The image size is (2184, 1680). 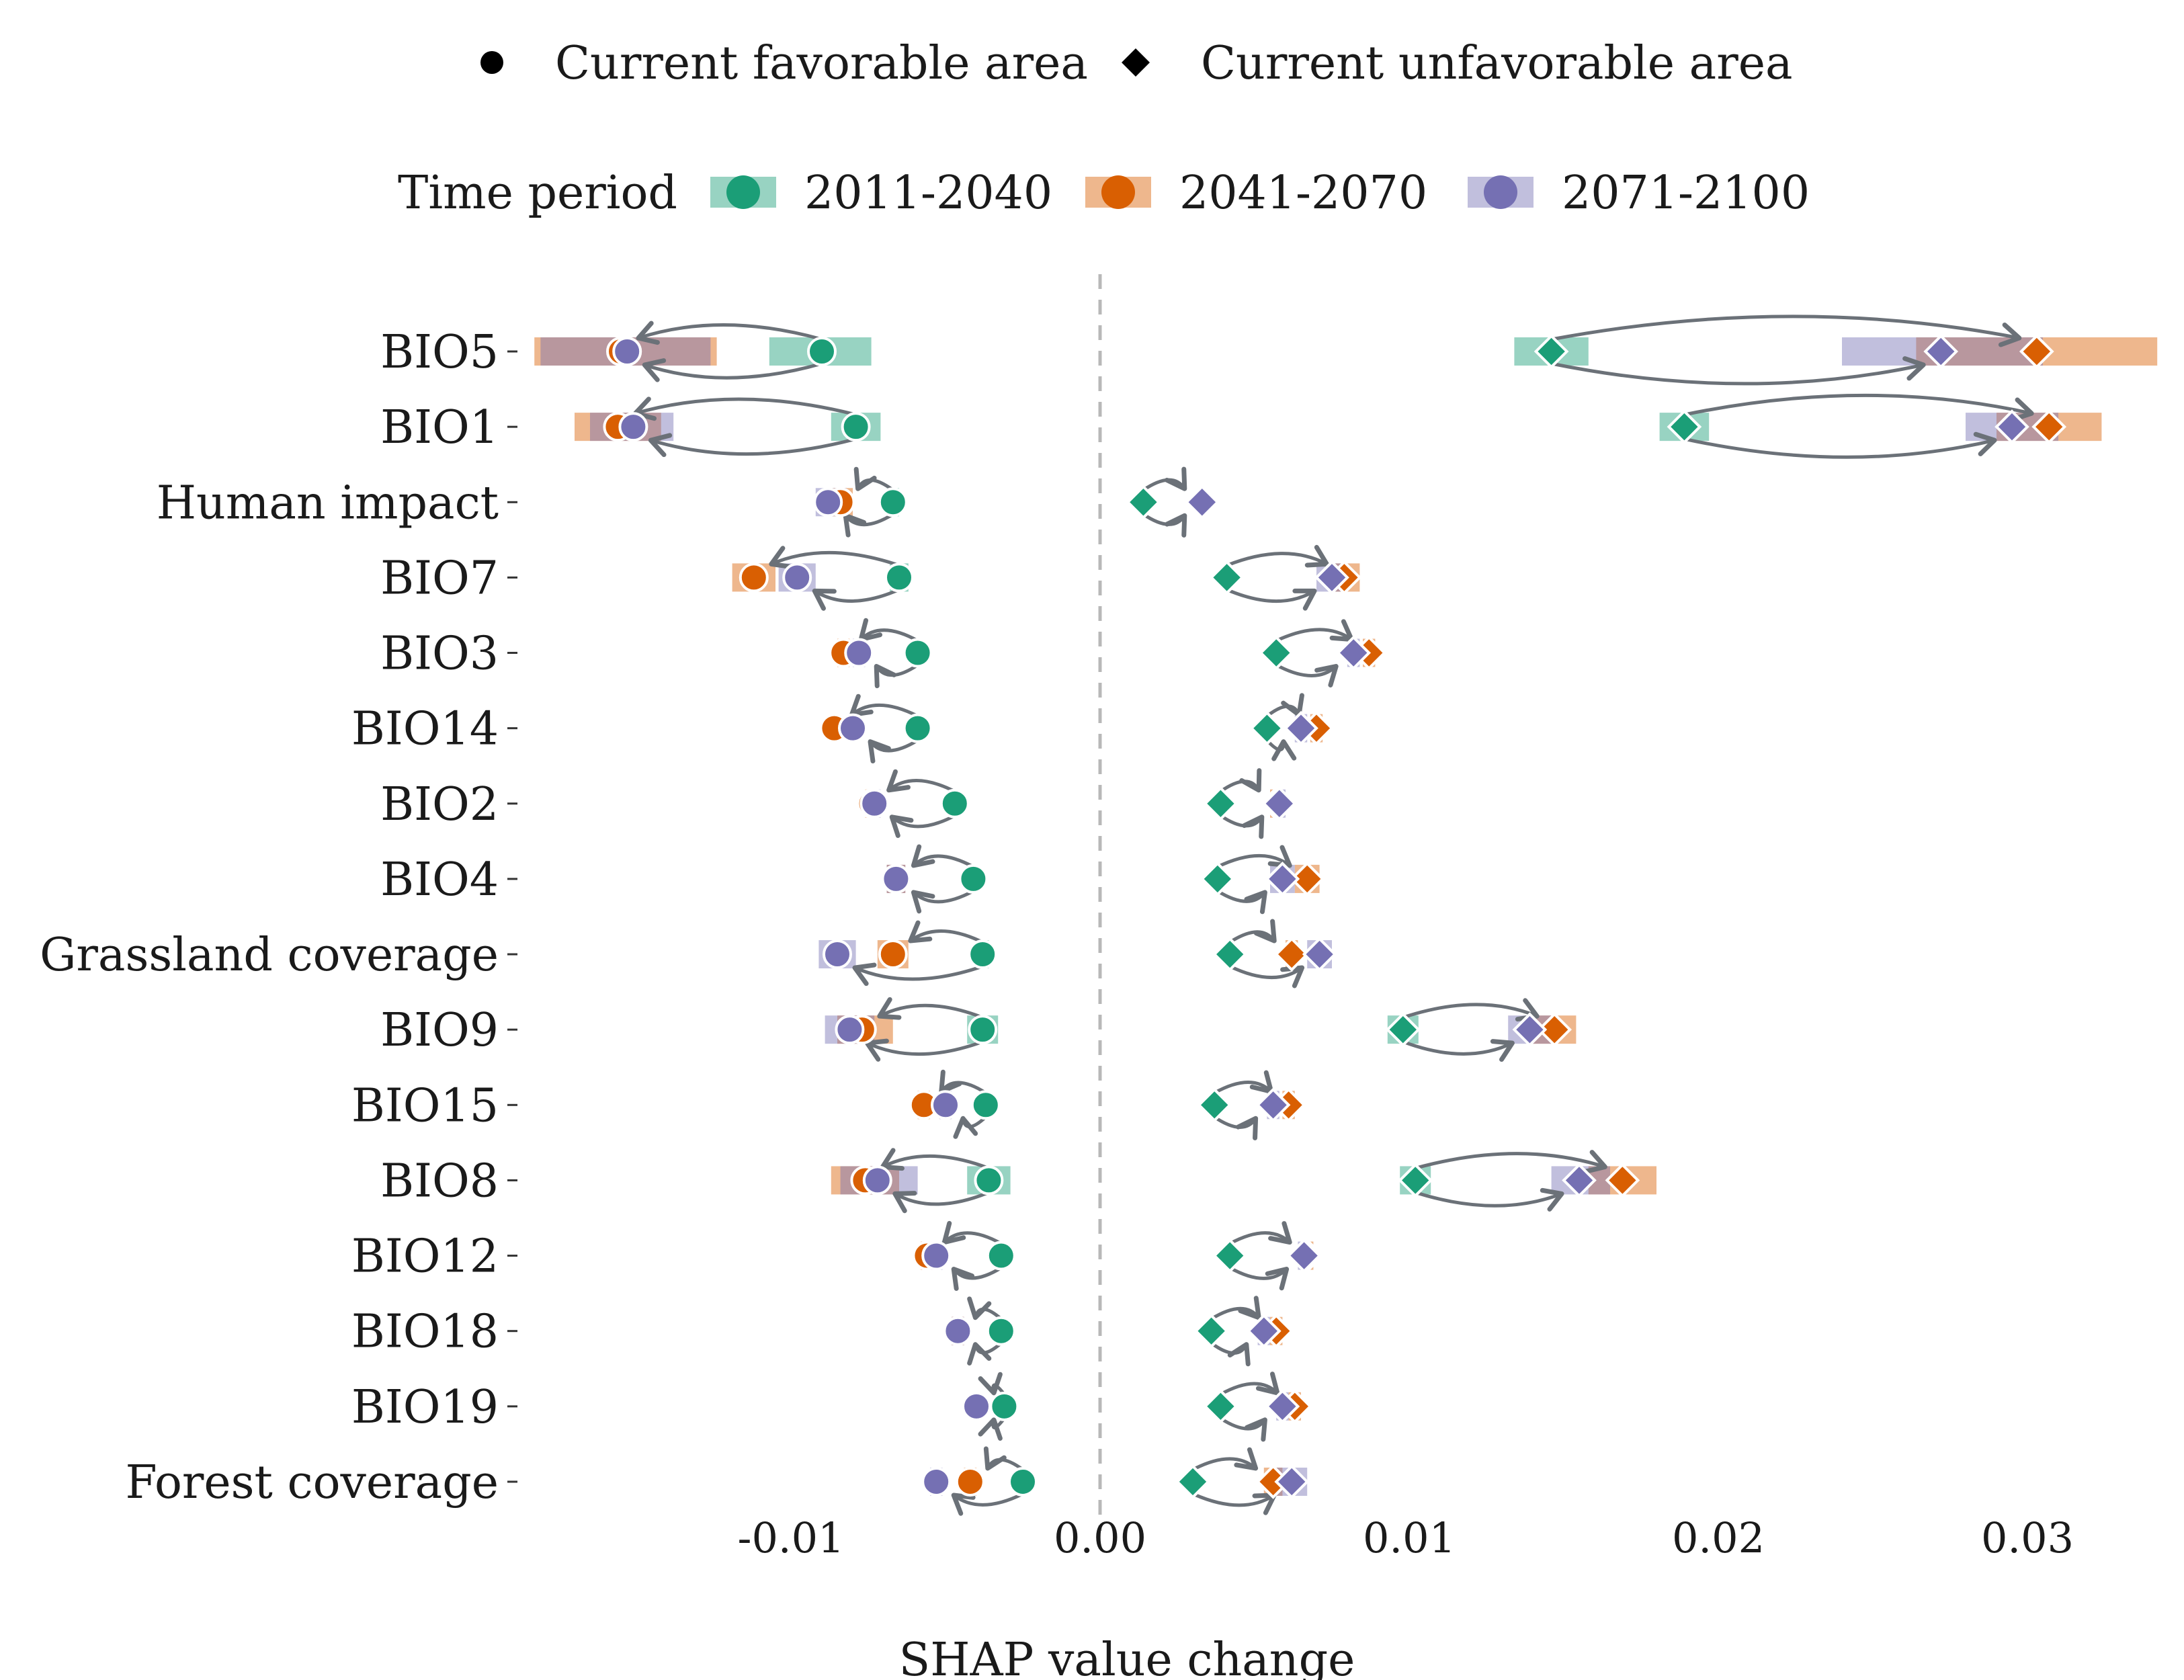 I want to click on unfavorable-point-2011-2040-bio12, so click(x=1230, y=1256).